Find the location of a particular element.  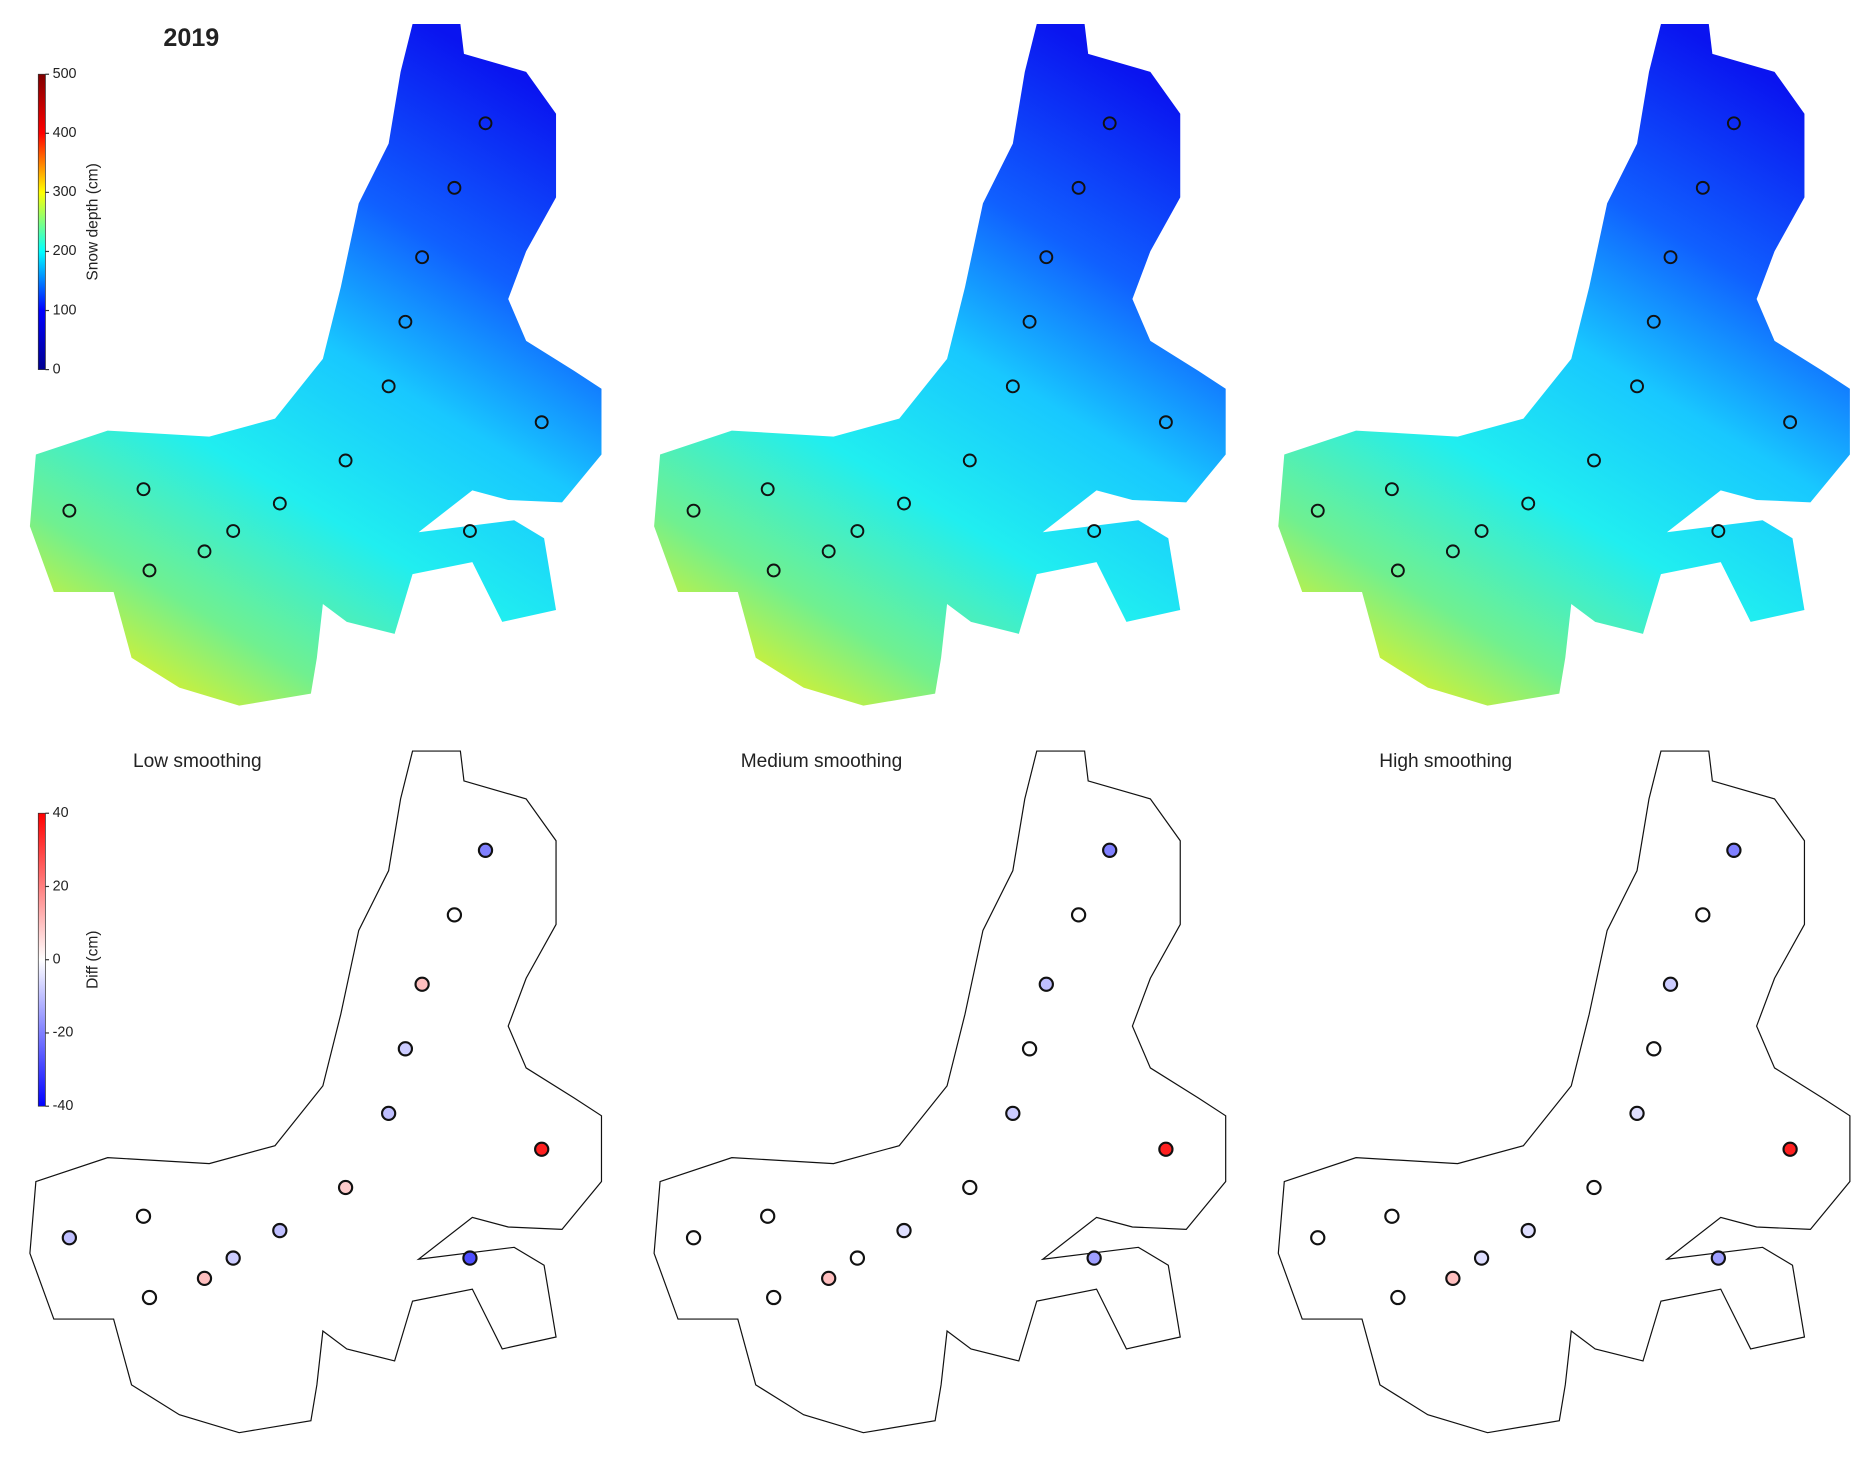

colorbar-tick-label: 20 is located at coordinates (61, 886).